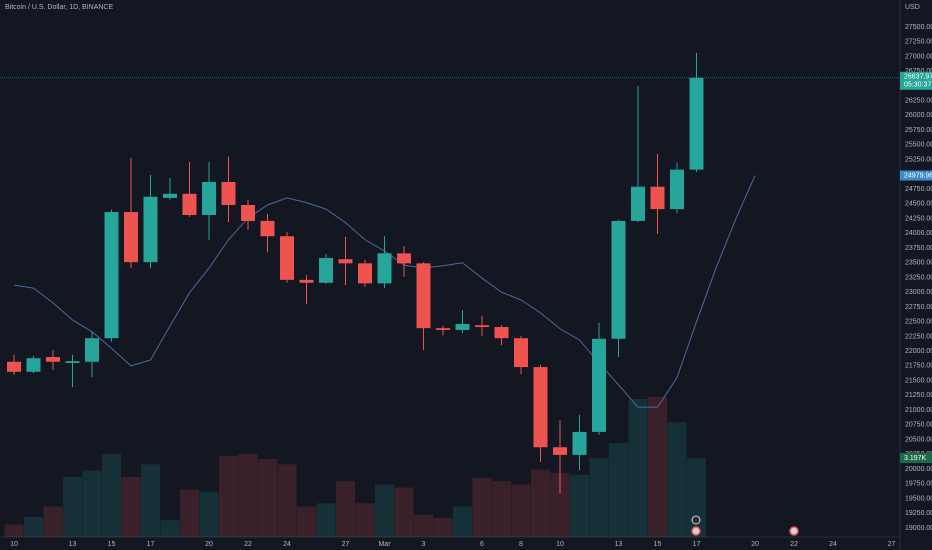  I want to click on y-tick-label: 27000.00, so click(918, 56).